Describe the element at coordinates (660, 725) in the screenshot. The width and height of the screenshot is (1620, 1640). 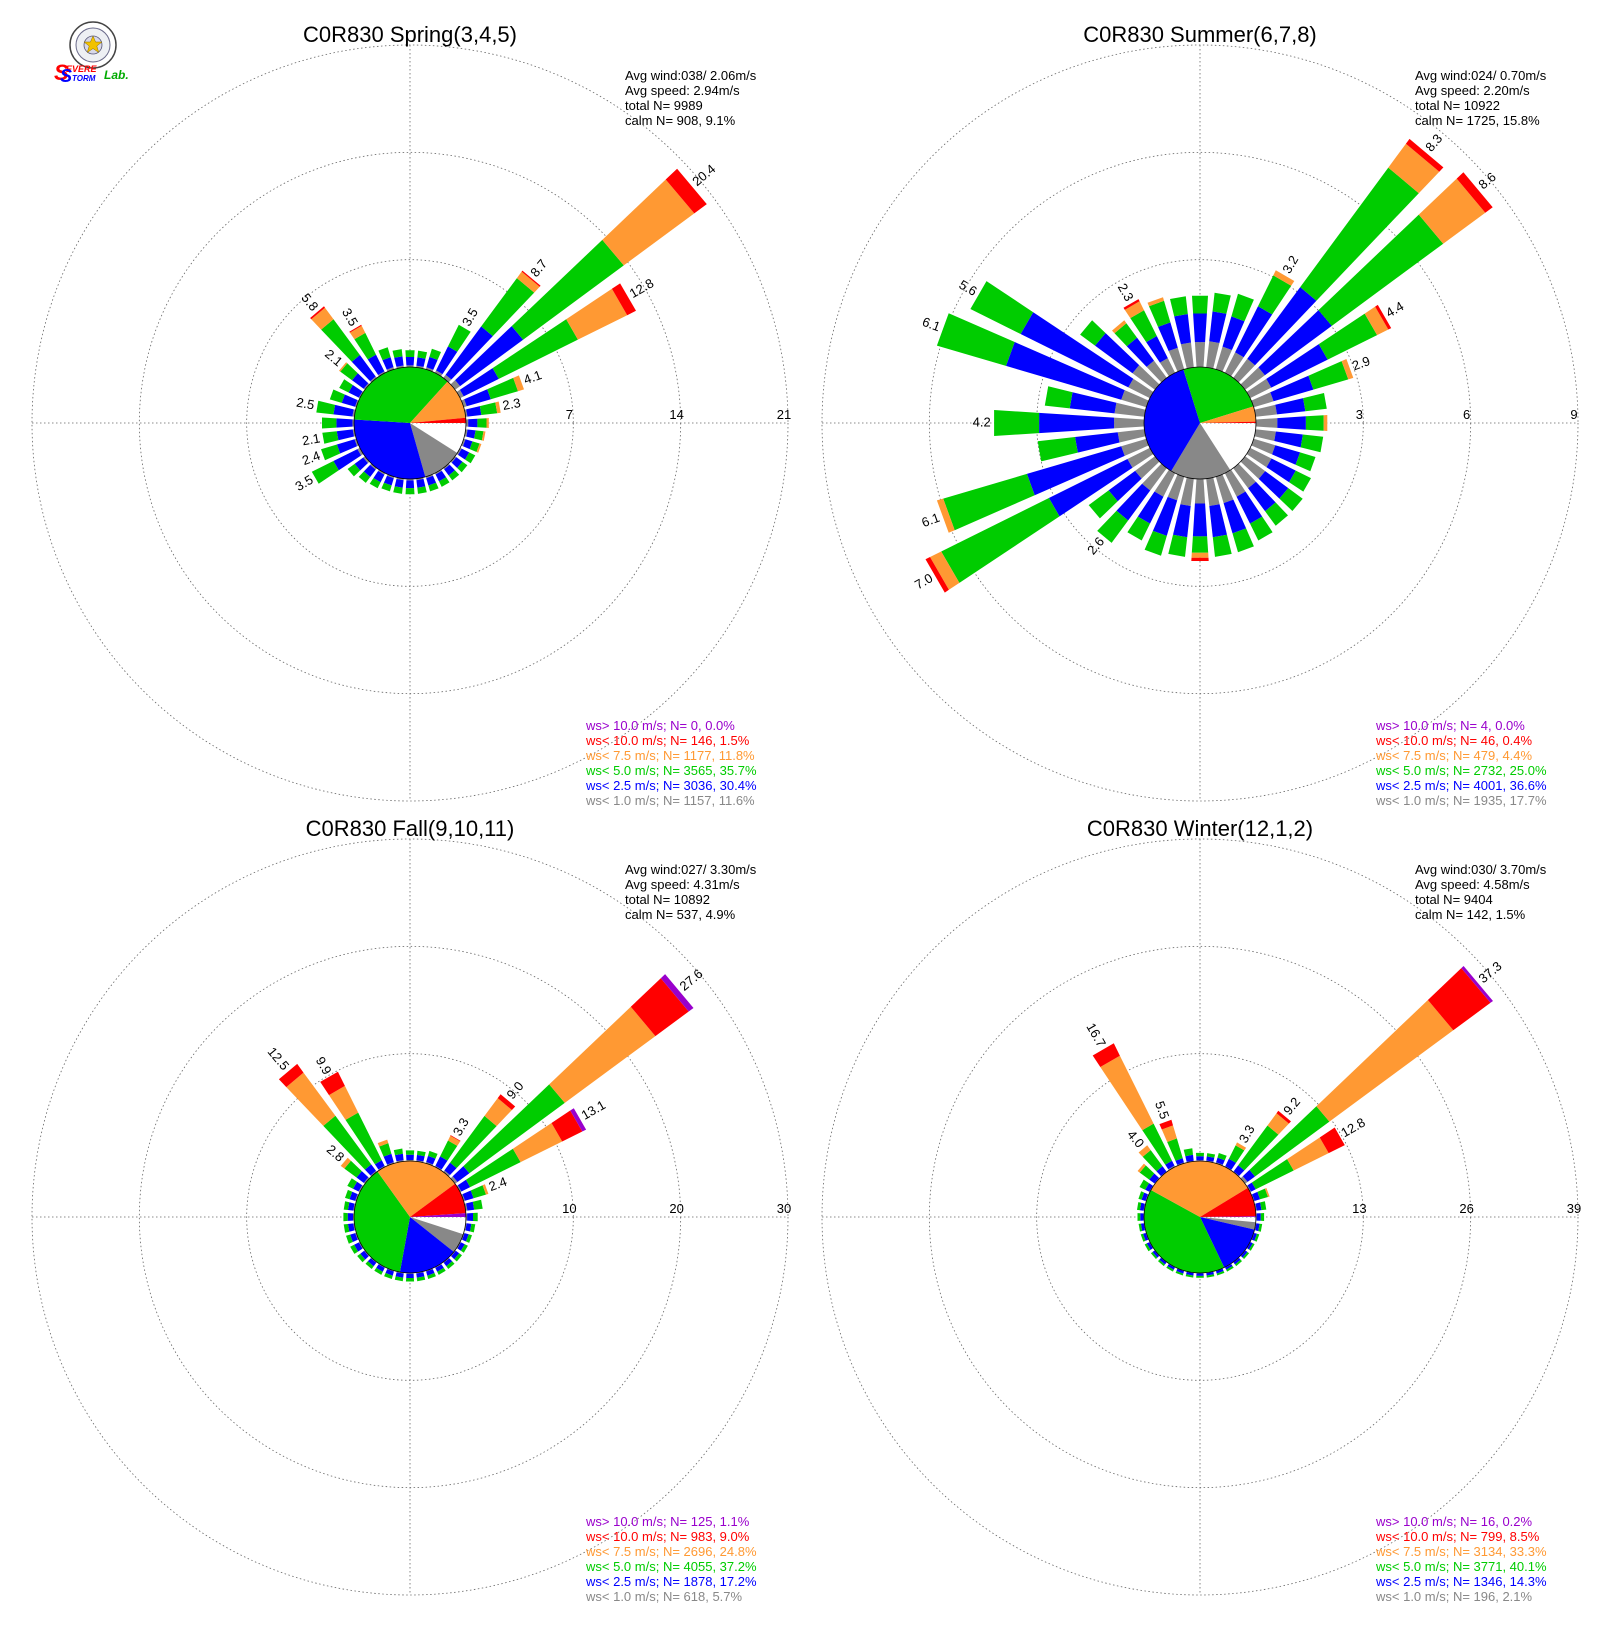
I see `legend-entry: ws> 10.0 m/s; N= 0, 0.0%` at that location.